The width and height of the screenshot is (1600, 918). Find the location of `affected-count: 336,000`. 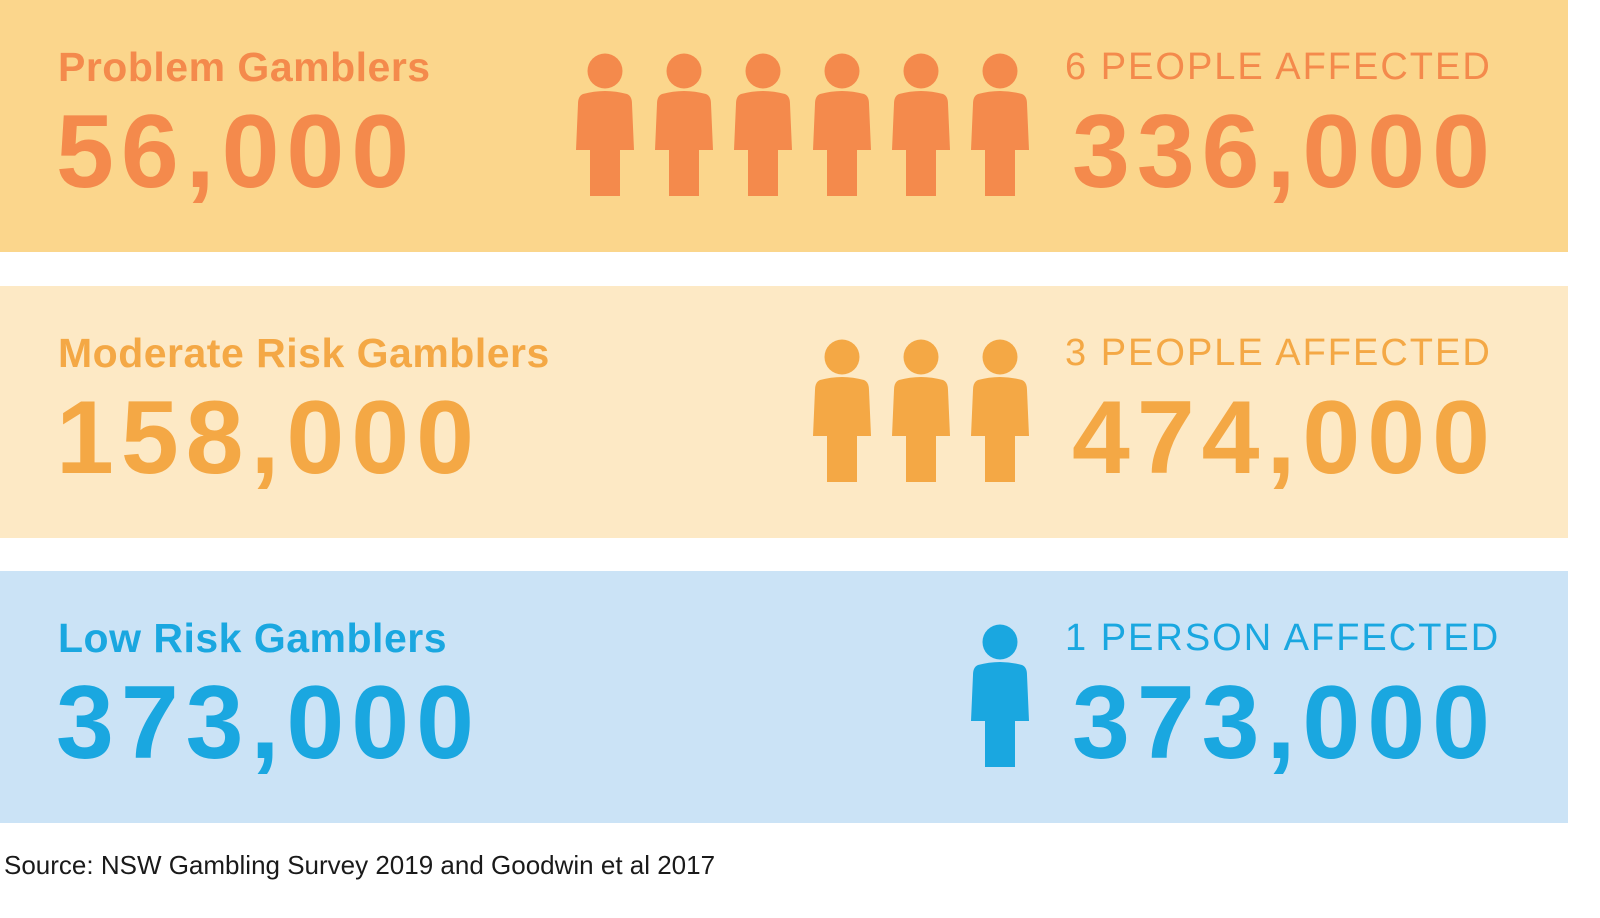

affected-count: 336,000 is located at coordinates (1284, 152).